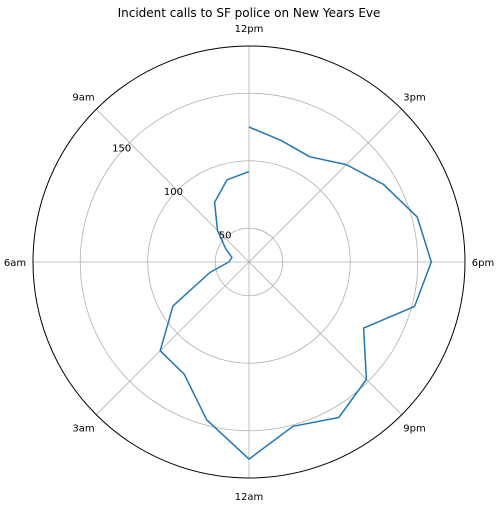 The width and height of the screenshot is (499, 506). What do you see at coordinates (121, 149) in the screenshot?
I see `radial-tick-label: 150` at bounding box center [121, 149].